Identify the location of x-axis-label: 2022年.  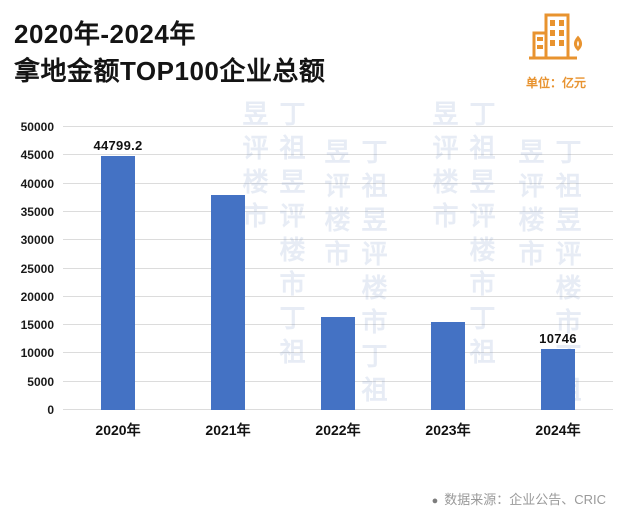
(338, 430).